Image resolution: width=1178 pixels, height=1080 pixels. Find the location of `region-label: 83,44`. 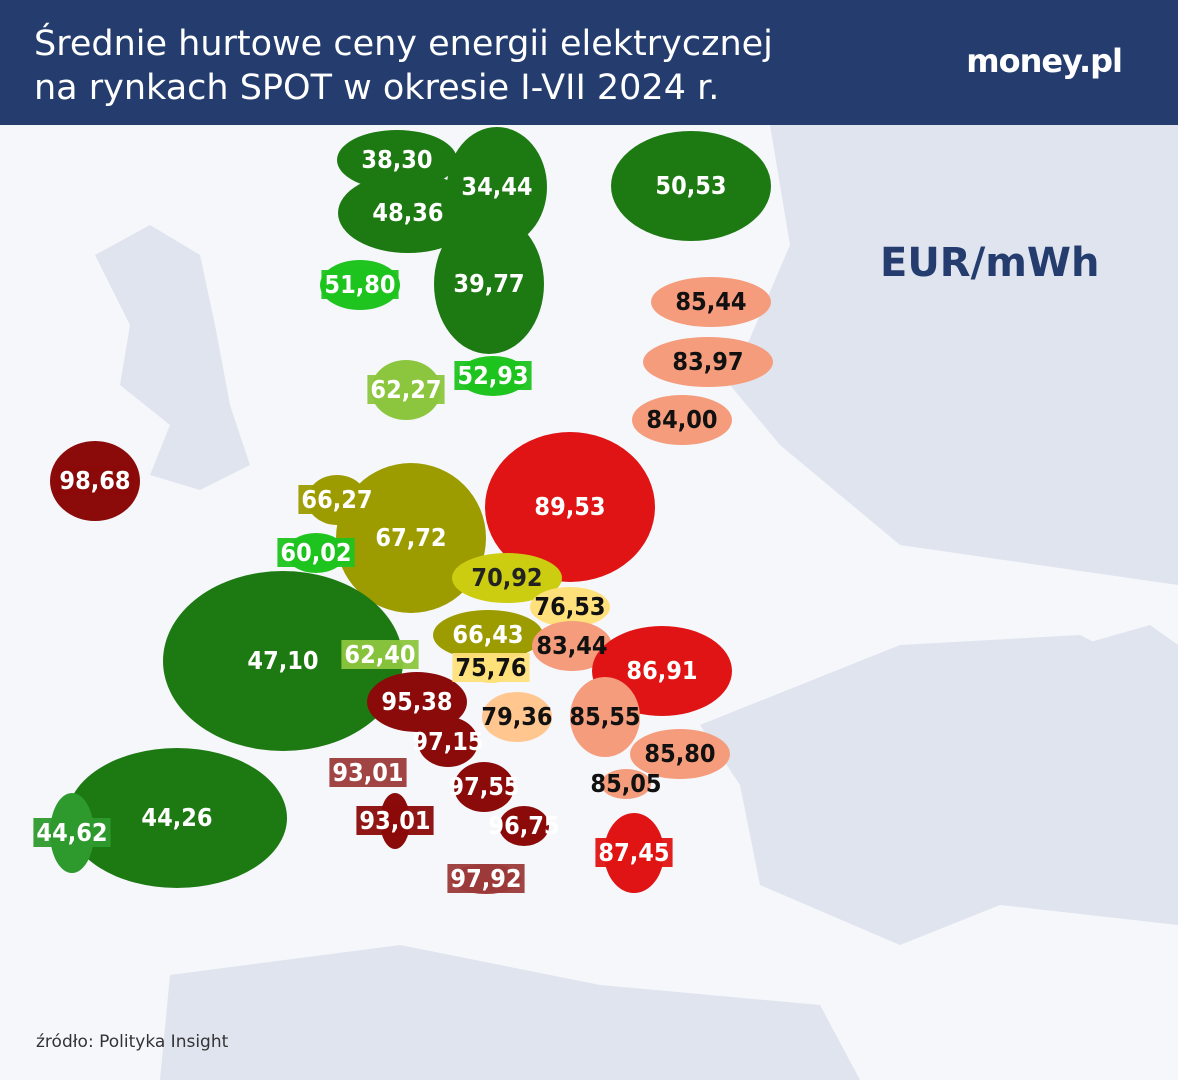

region-label: 83,44 is located at coordinates (571, 645).